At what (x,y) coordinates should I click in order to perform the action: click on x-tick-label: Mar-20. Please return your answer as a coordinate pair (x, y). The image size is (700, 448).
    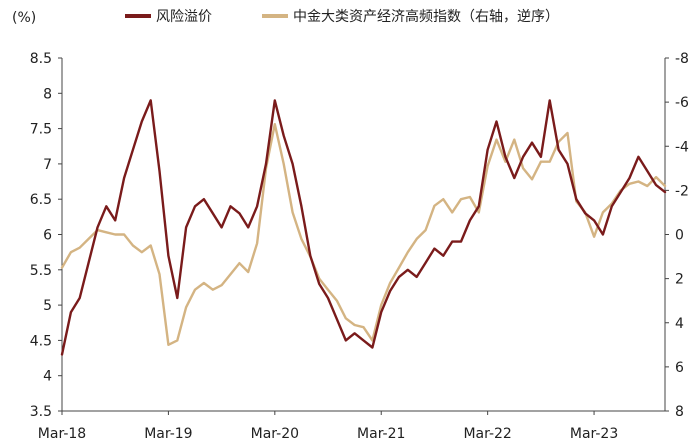
    Looking at the image, I should click on (275, 434).